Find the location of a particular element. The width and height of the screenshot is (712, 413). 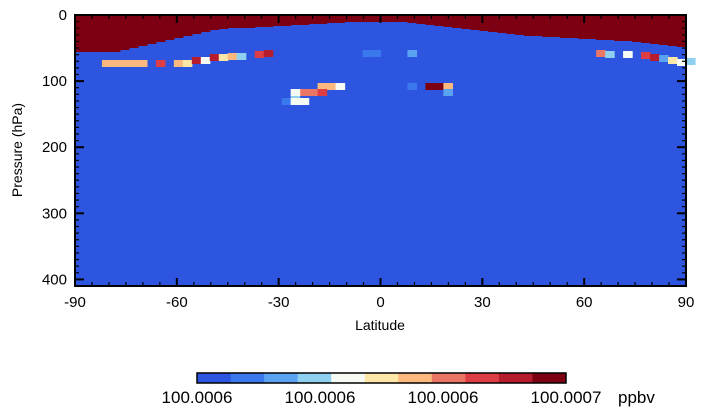

x-tick-label: 0 is located at coordinates (380, 302).